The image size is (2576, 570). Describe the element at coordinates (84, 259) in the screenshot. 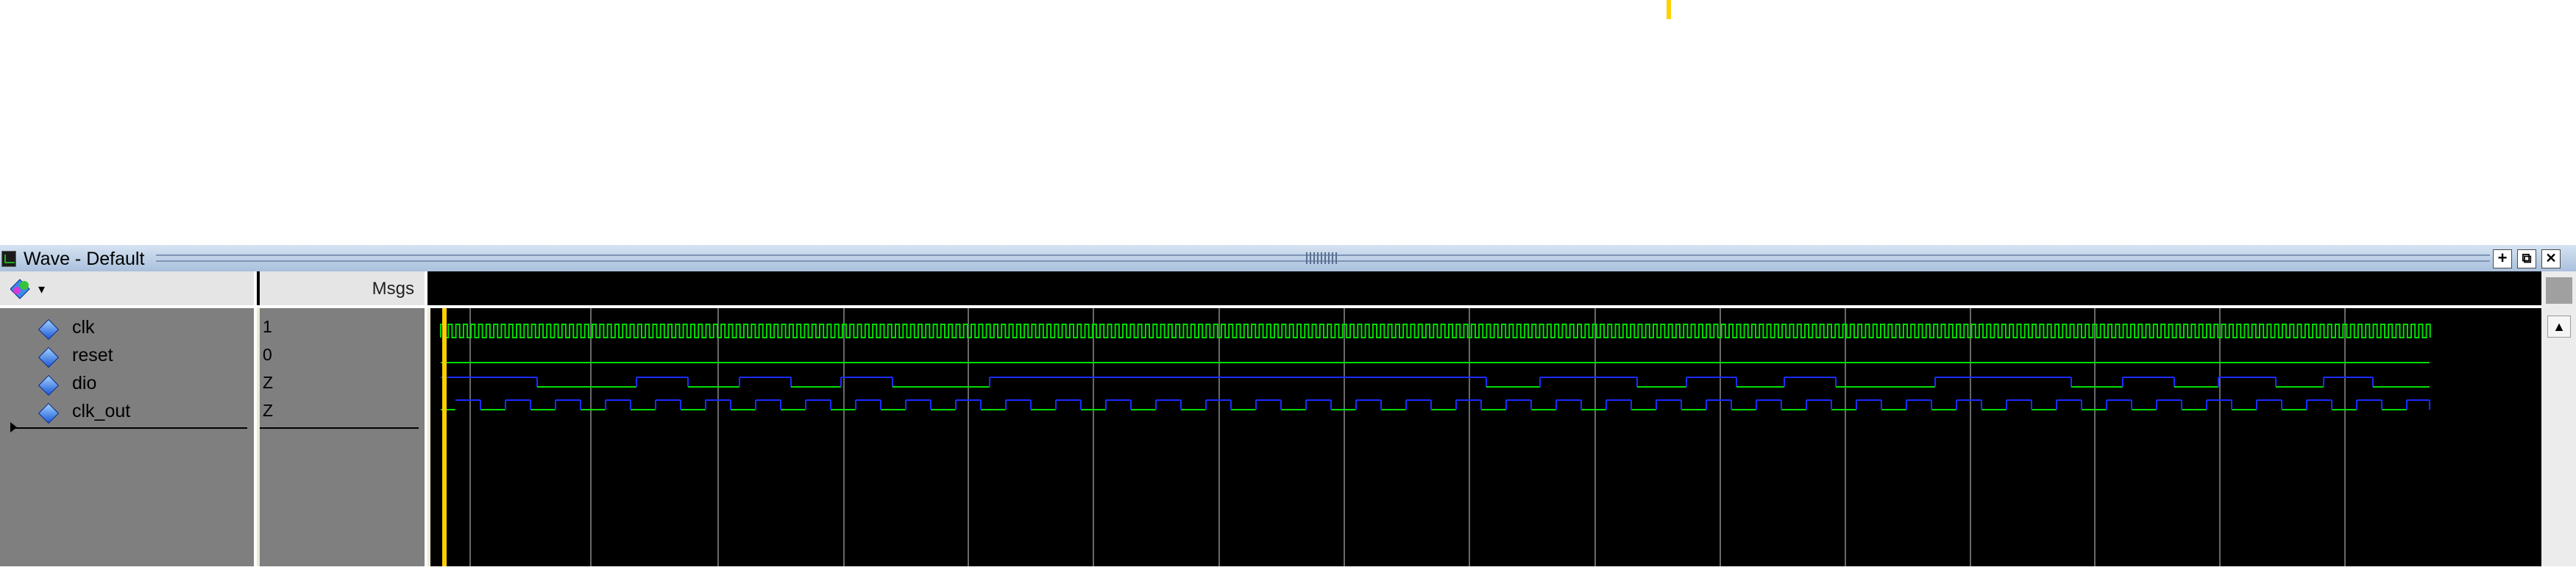

I see `window-title: Wave - Default` at that location.